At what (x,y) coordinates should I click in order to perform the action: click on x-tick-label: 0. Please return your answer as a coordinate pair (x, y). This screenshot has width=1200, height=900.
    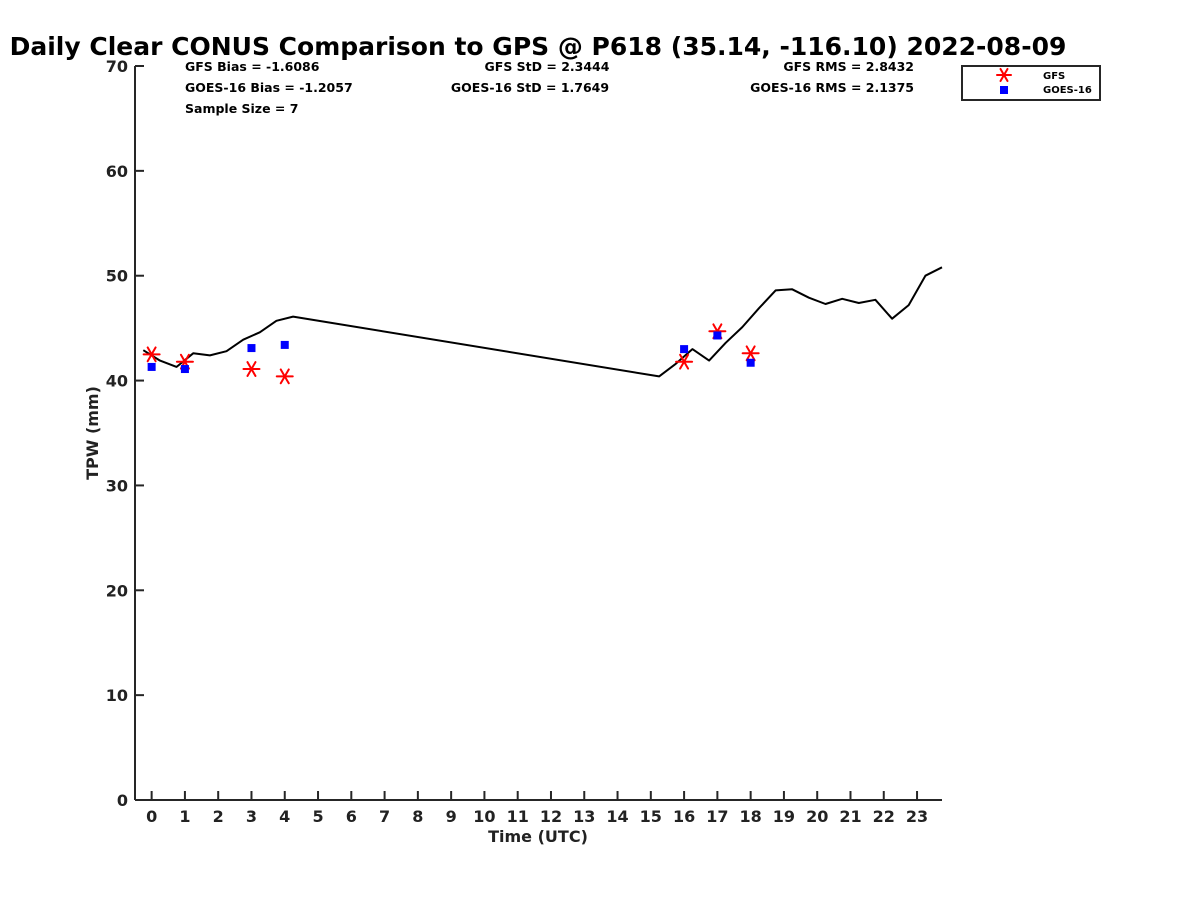
    Looking at the image, I should click on (151, 816).